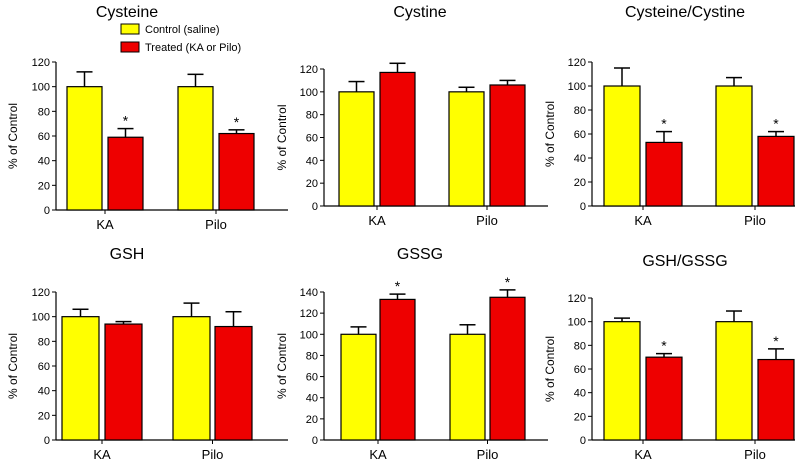 The image size is (809, 464). What do you see at coordinates (182, 30) in the screenshot?
I see `legend-label-control: Control (saline)` at bounding box center [182, 30].